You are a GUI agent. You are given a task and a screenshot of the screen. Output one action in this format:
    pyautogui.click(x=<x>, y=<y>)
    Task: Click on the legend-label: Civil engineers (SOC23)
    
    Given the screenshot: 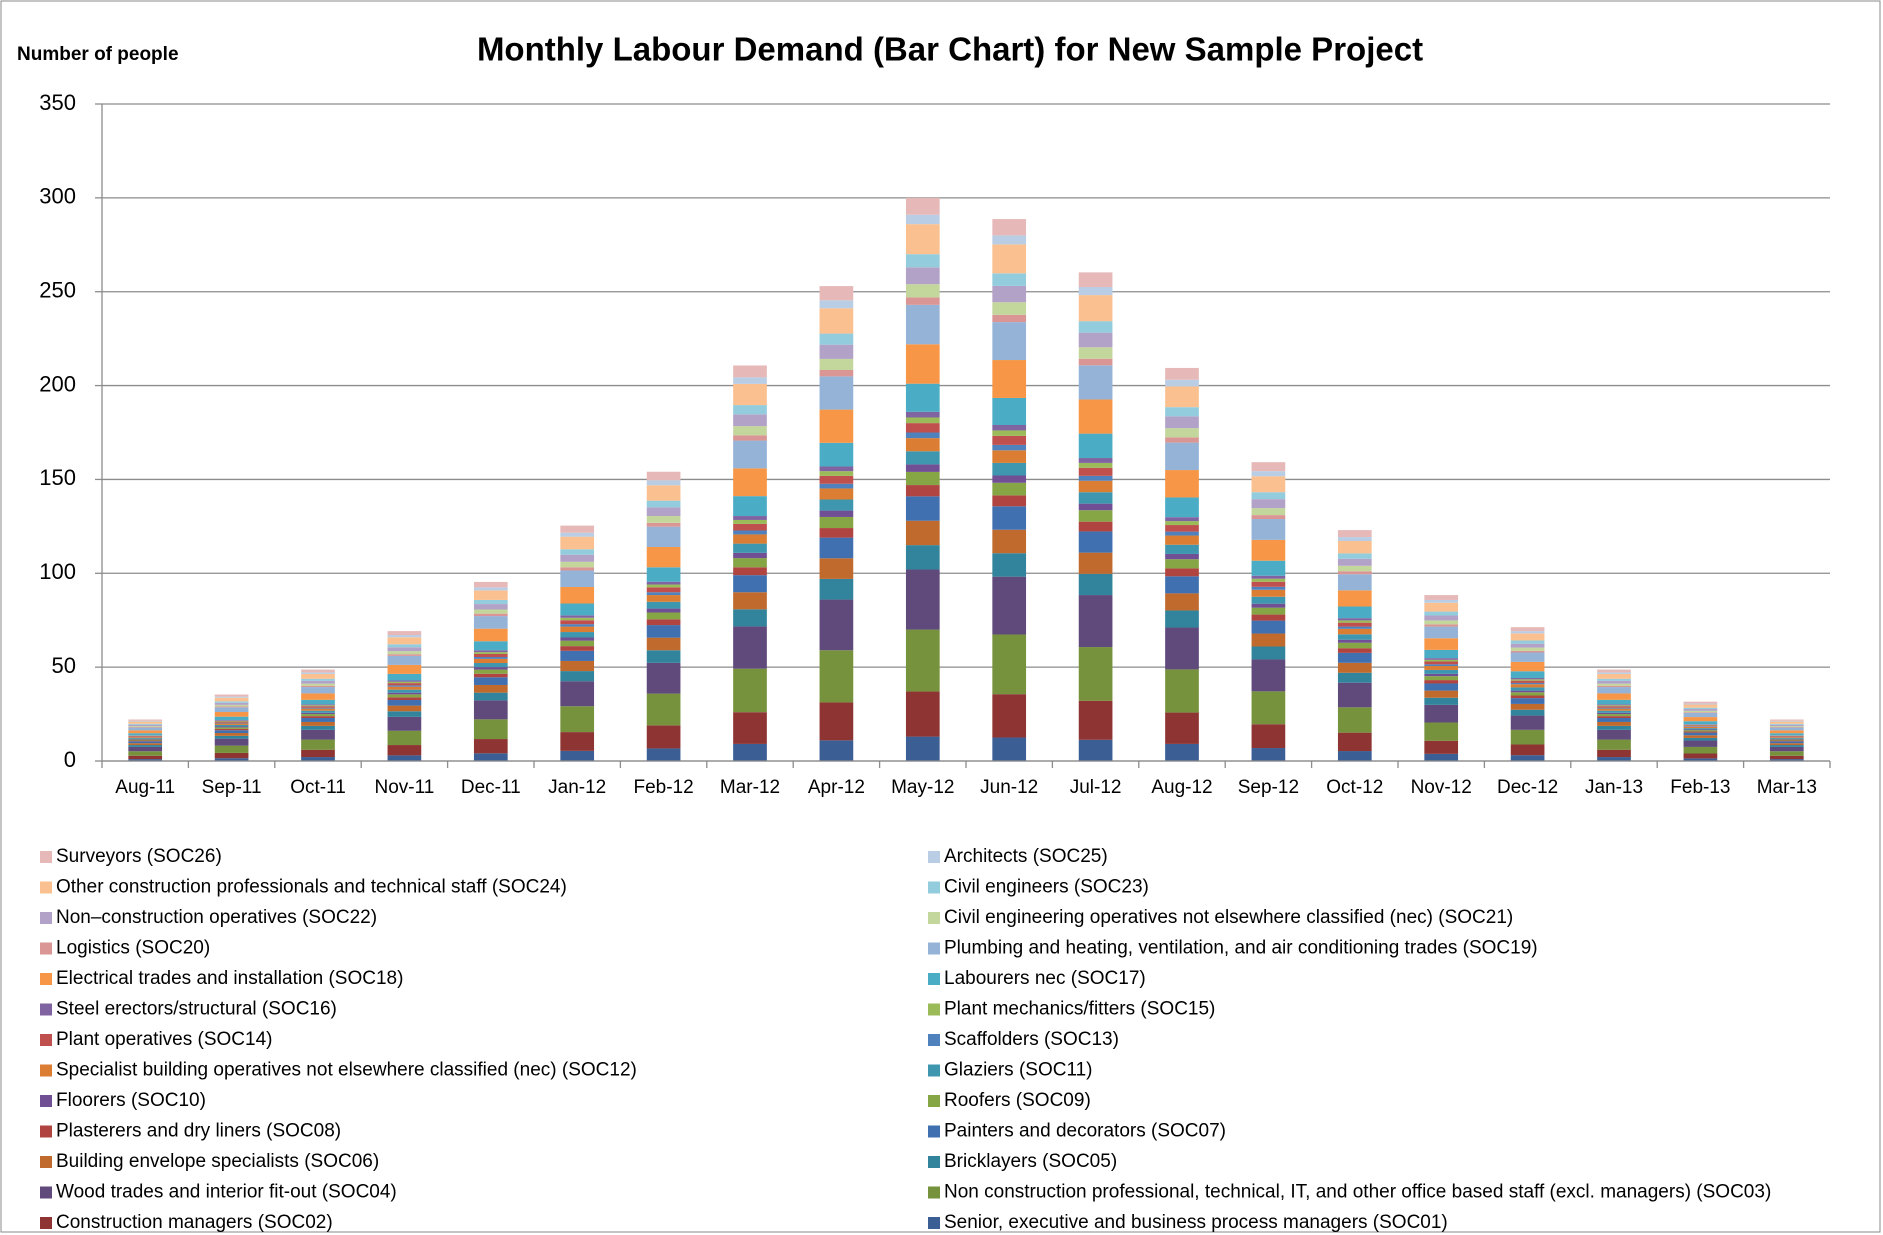 What is the action you would take?
    pyautogui.click(x=1046, y=887)
    